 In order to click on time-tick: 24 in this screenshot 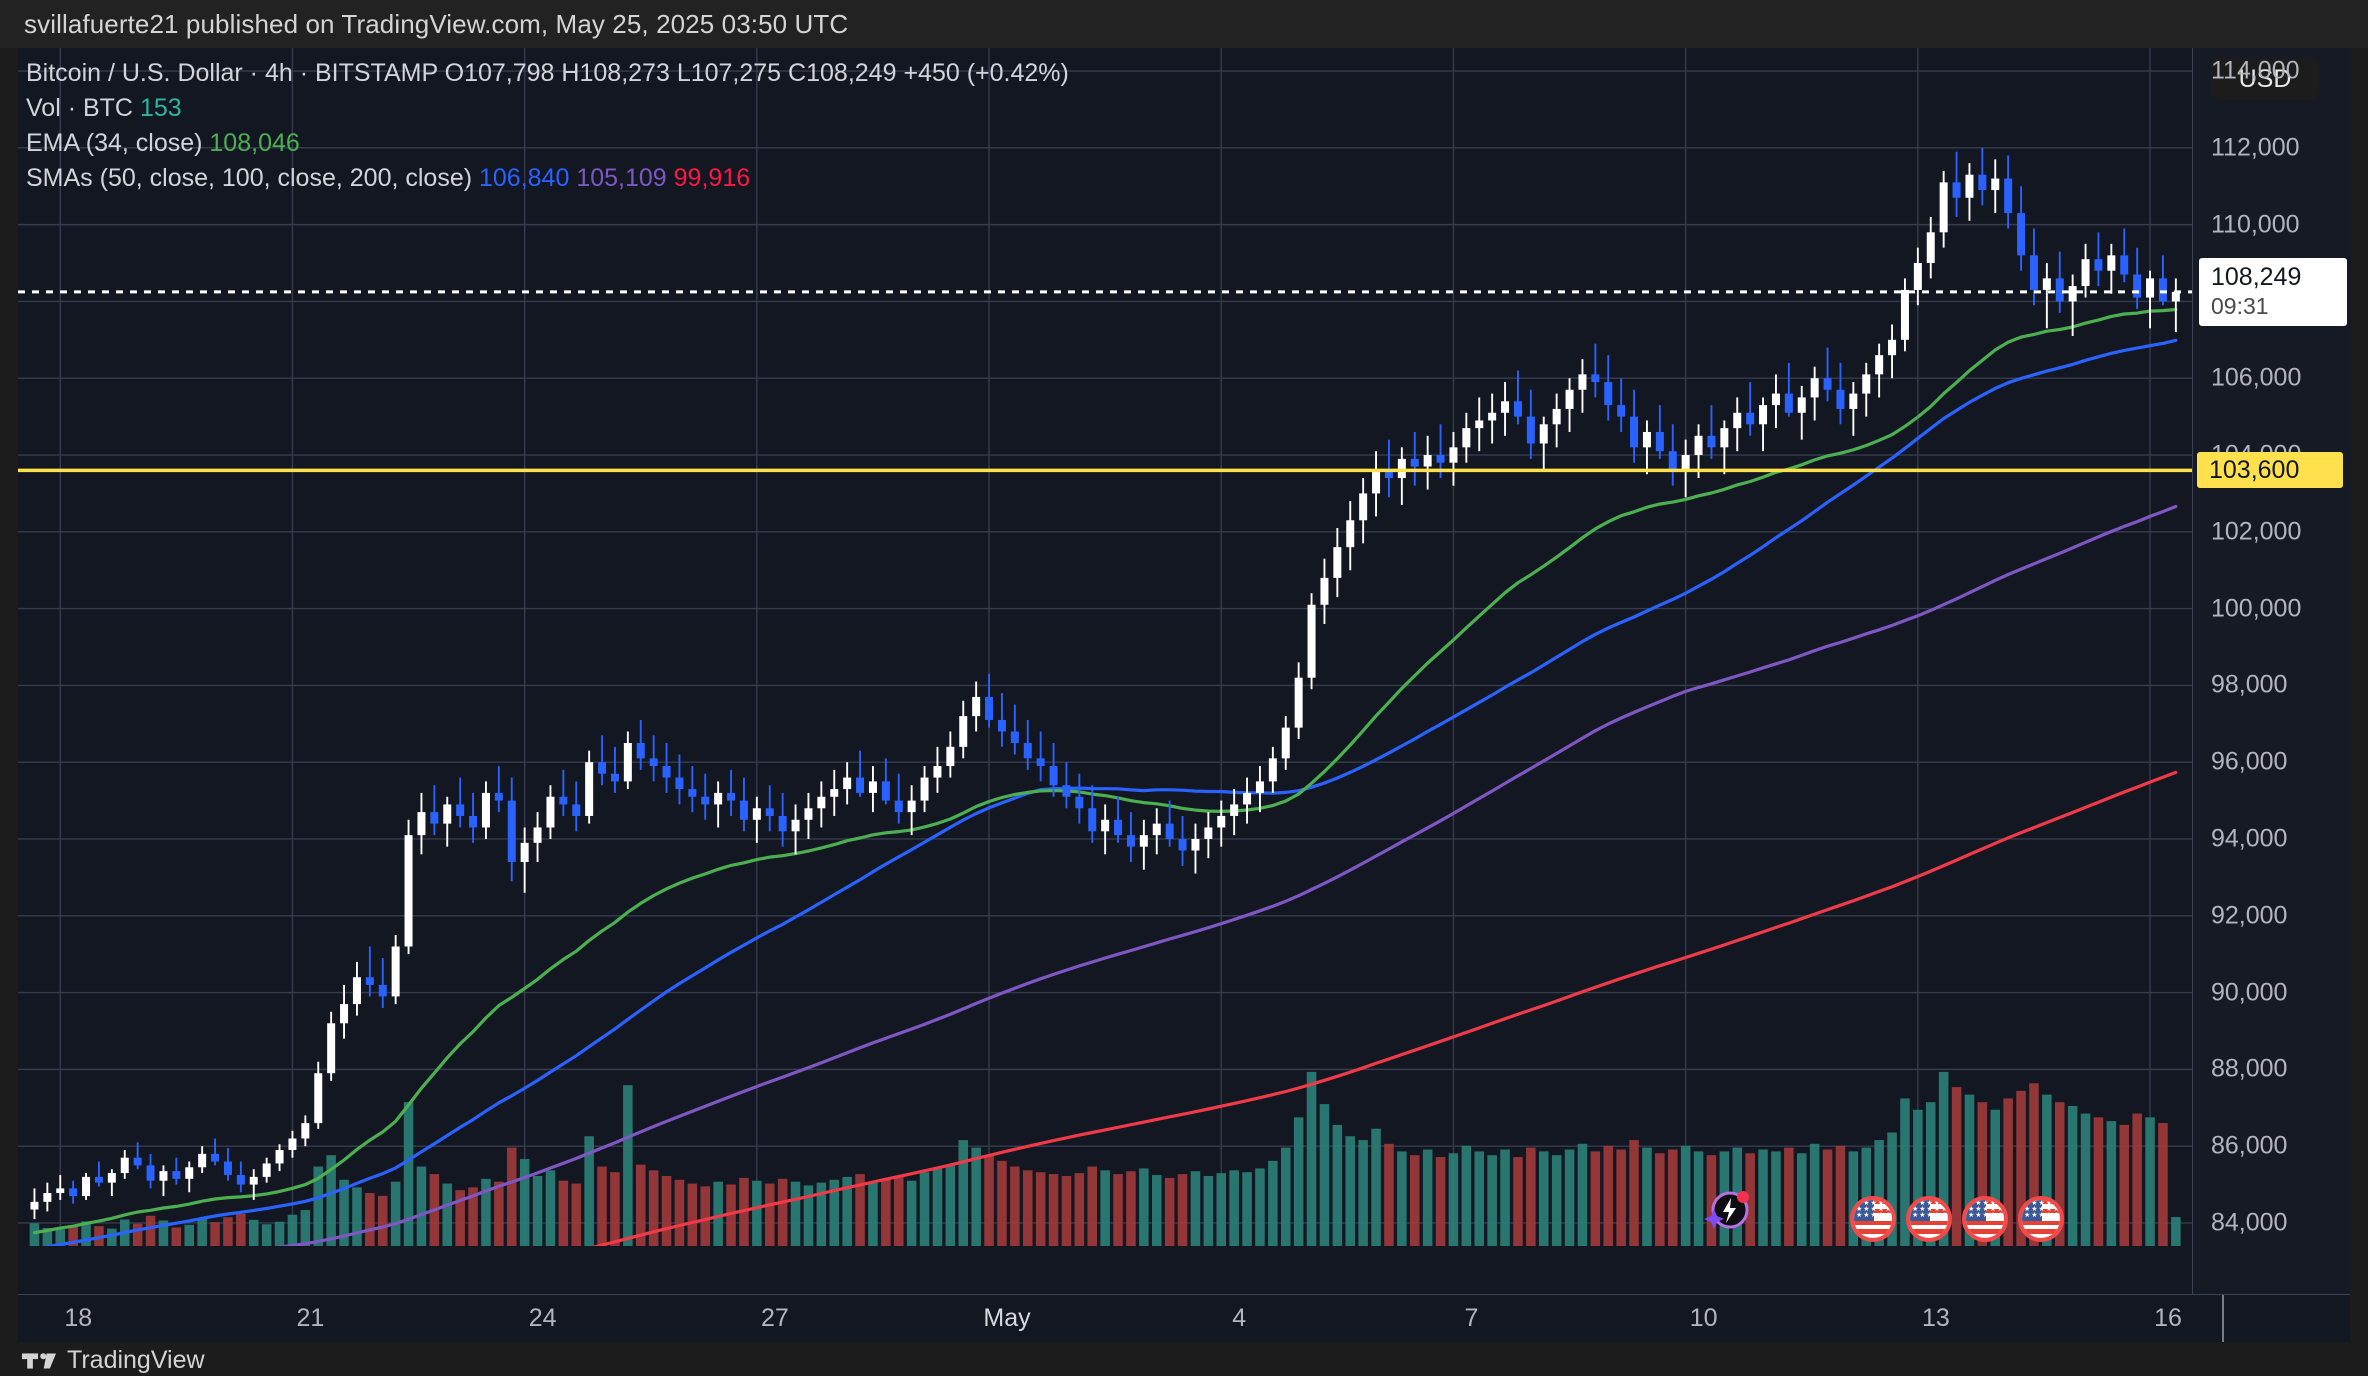, I will do `click(542, 1318)`.